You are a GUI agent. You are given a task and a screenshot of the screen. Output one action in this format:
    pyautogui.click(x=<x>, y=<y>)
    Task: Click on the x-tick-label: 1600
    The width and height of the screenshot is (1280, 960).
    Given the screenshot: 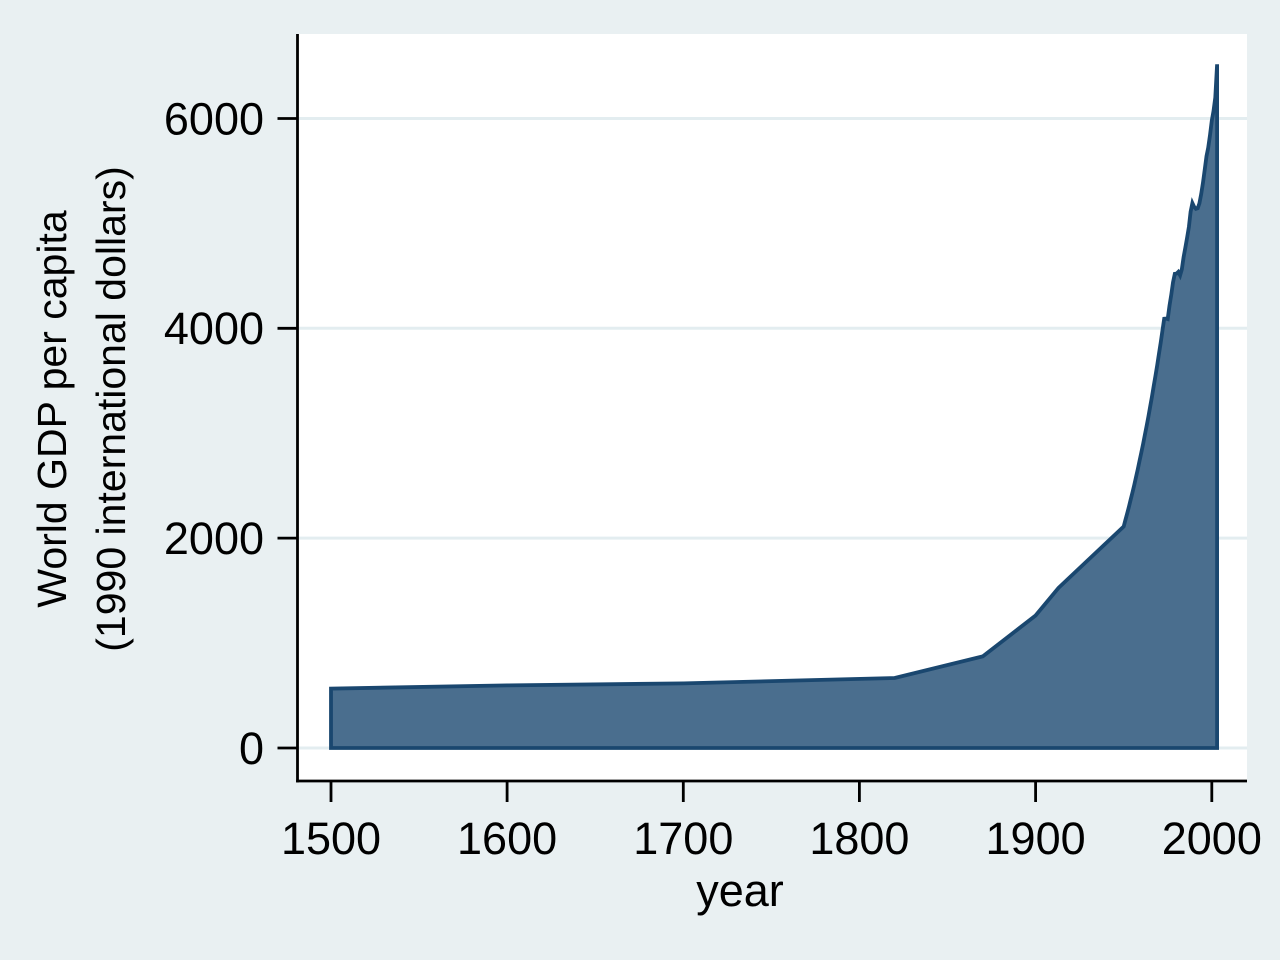 What is the action you would take?
    pyautogui.click(x=507, y=838)
    